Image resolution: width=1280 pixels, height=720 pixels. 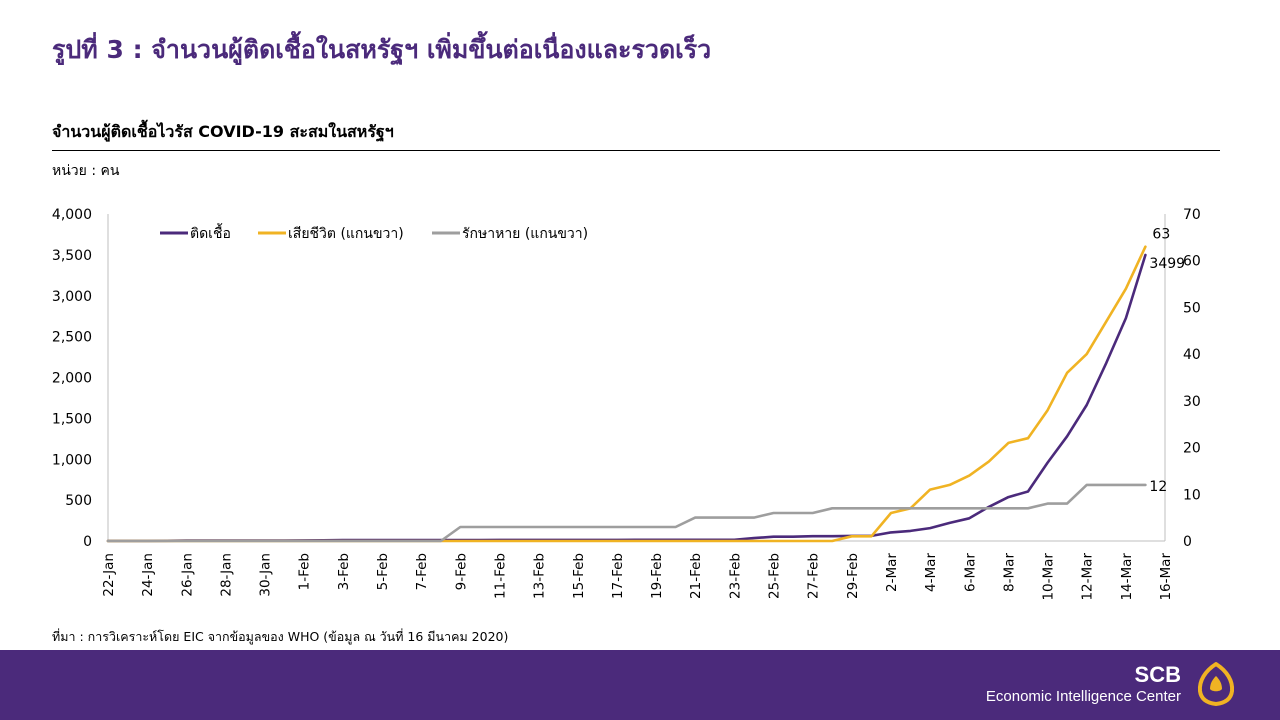 I want to click on x-tick-label: 21-Feb, so click(x=696, y=576).